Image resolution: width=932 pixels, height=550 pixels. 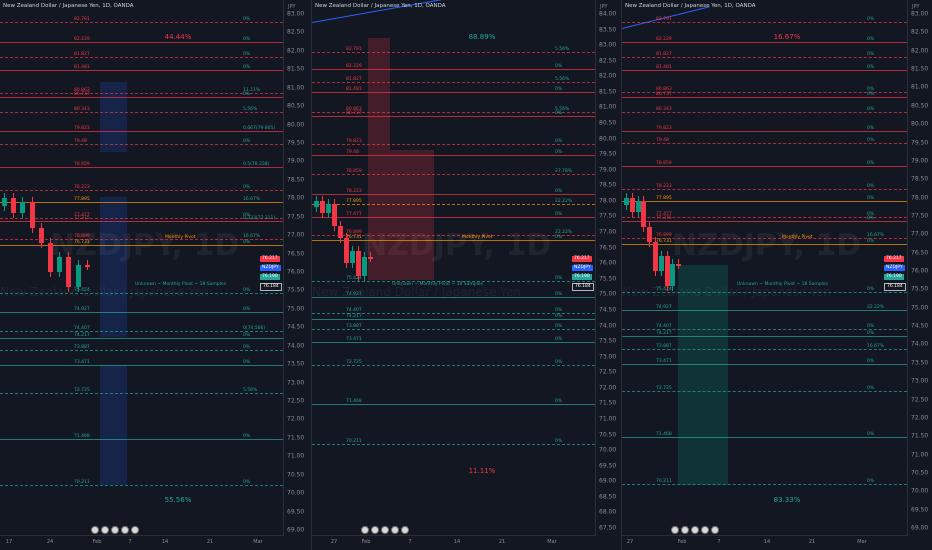 I want to click on lower-probability: 11.11%, so click(x=482, y=471).